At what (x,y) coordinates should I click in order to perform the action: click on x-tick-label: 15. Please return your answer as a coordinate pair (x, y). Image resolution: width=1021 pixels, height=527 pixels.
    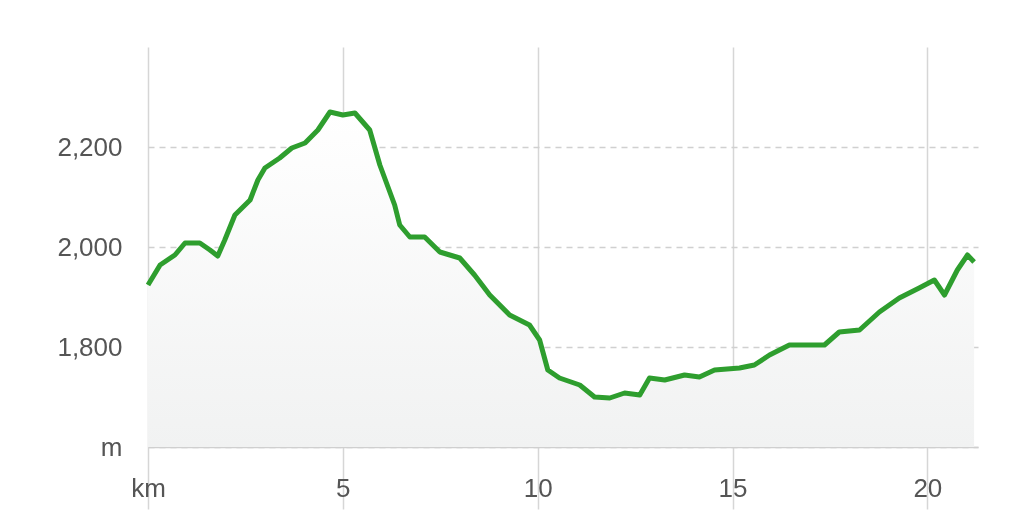
    Looking at the image, I should click on (733, 487).